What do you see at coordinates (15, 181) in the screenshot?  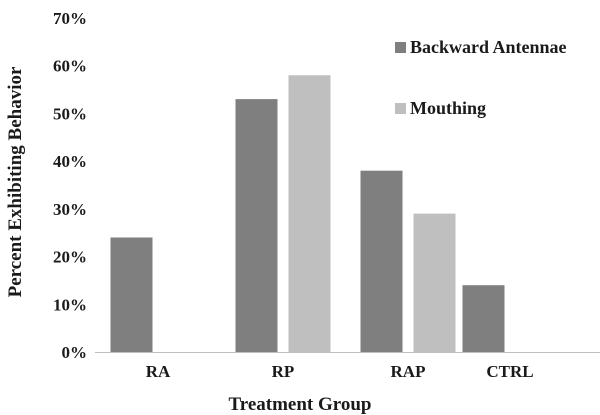 I see `y-axis-title: Percent Exhibiting Behavior` at bounding box center [15, 181].